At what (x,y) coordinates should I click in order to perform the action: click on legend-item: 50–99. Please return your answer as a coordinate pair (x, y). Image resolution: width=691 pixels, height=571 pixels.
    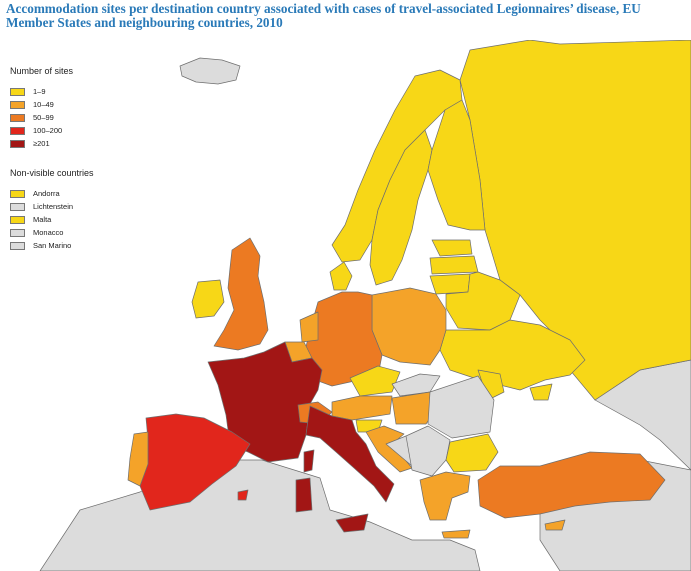
    Looking at the image, I should click on (52, 117).